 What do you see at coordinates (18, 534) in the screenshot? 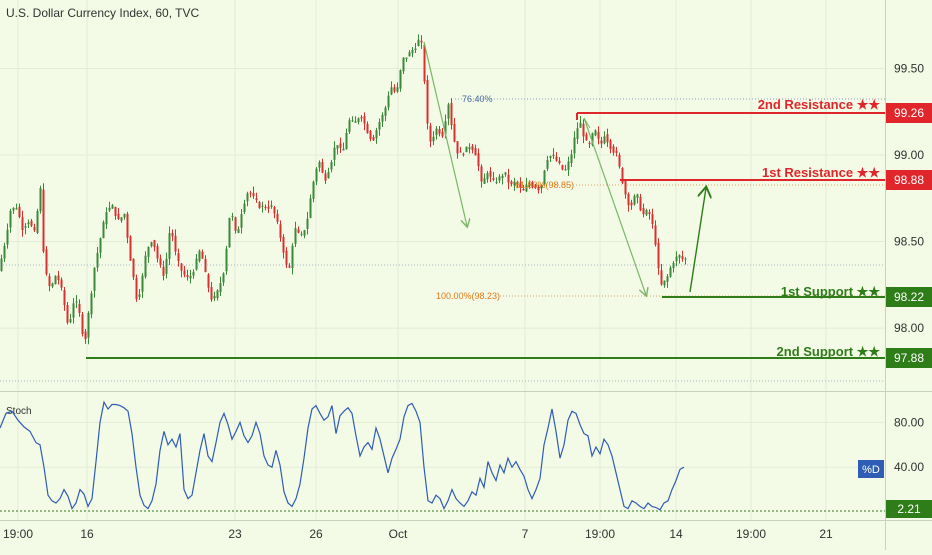
I see `time-tick-label: 19:00` at bounding box center [18, 534].